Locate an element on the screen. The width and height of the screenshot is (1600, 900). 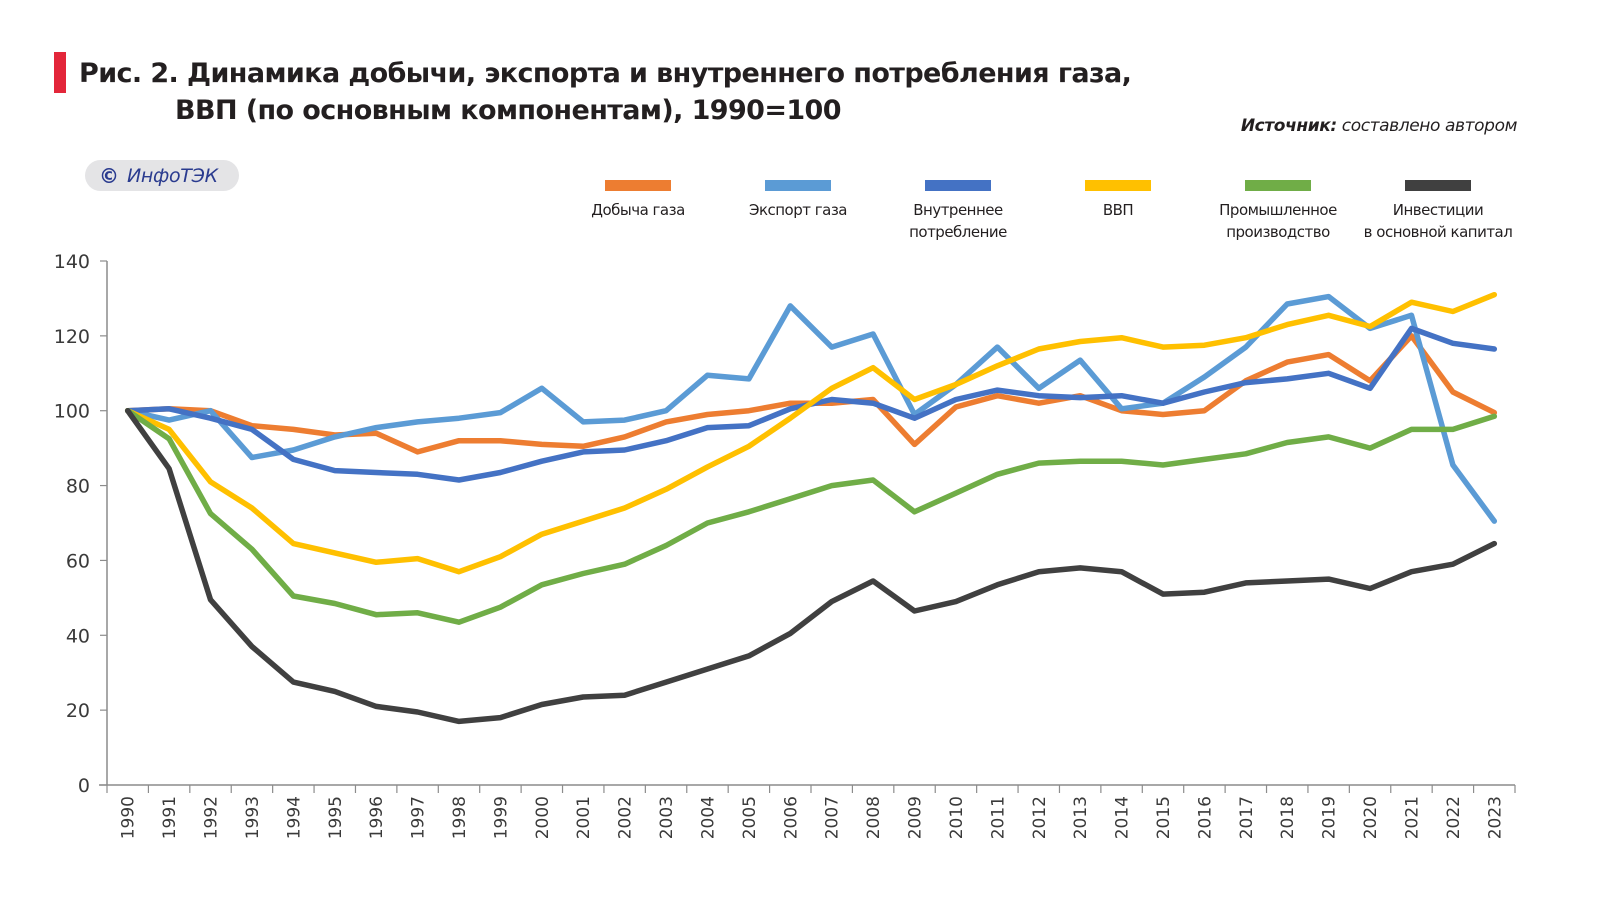
legend-label: ВВП is located at coordinates (1118, 210).